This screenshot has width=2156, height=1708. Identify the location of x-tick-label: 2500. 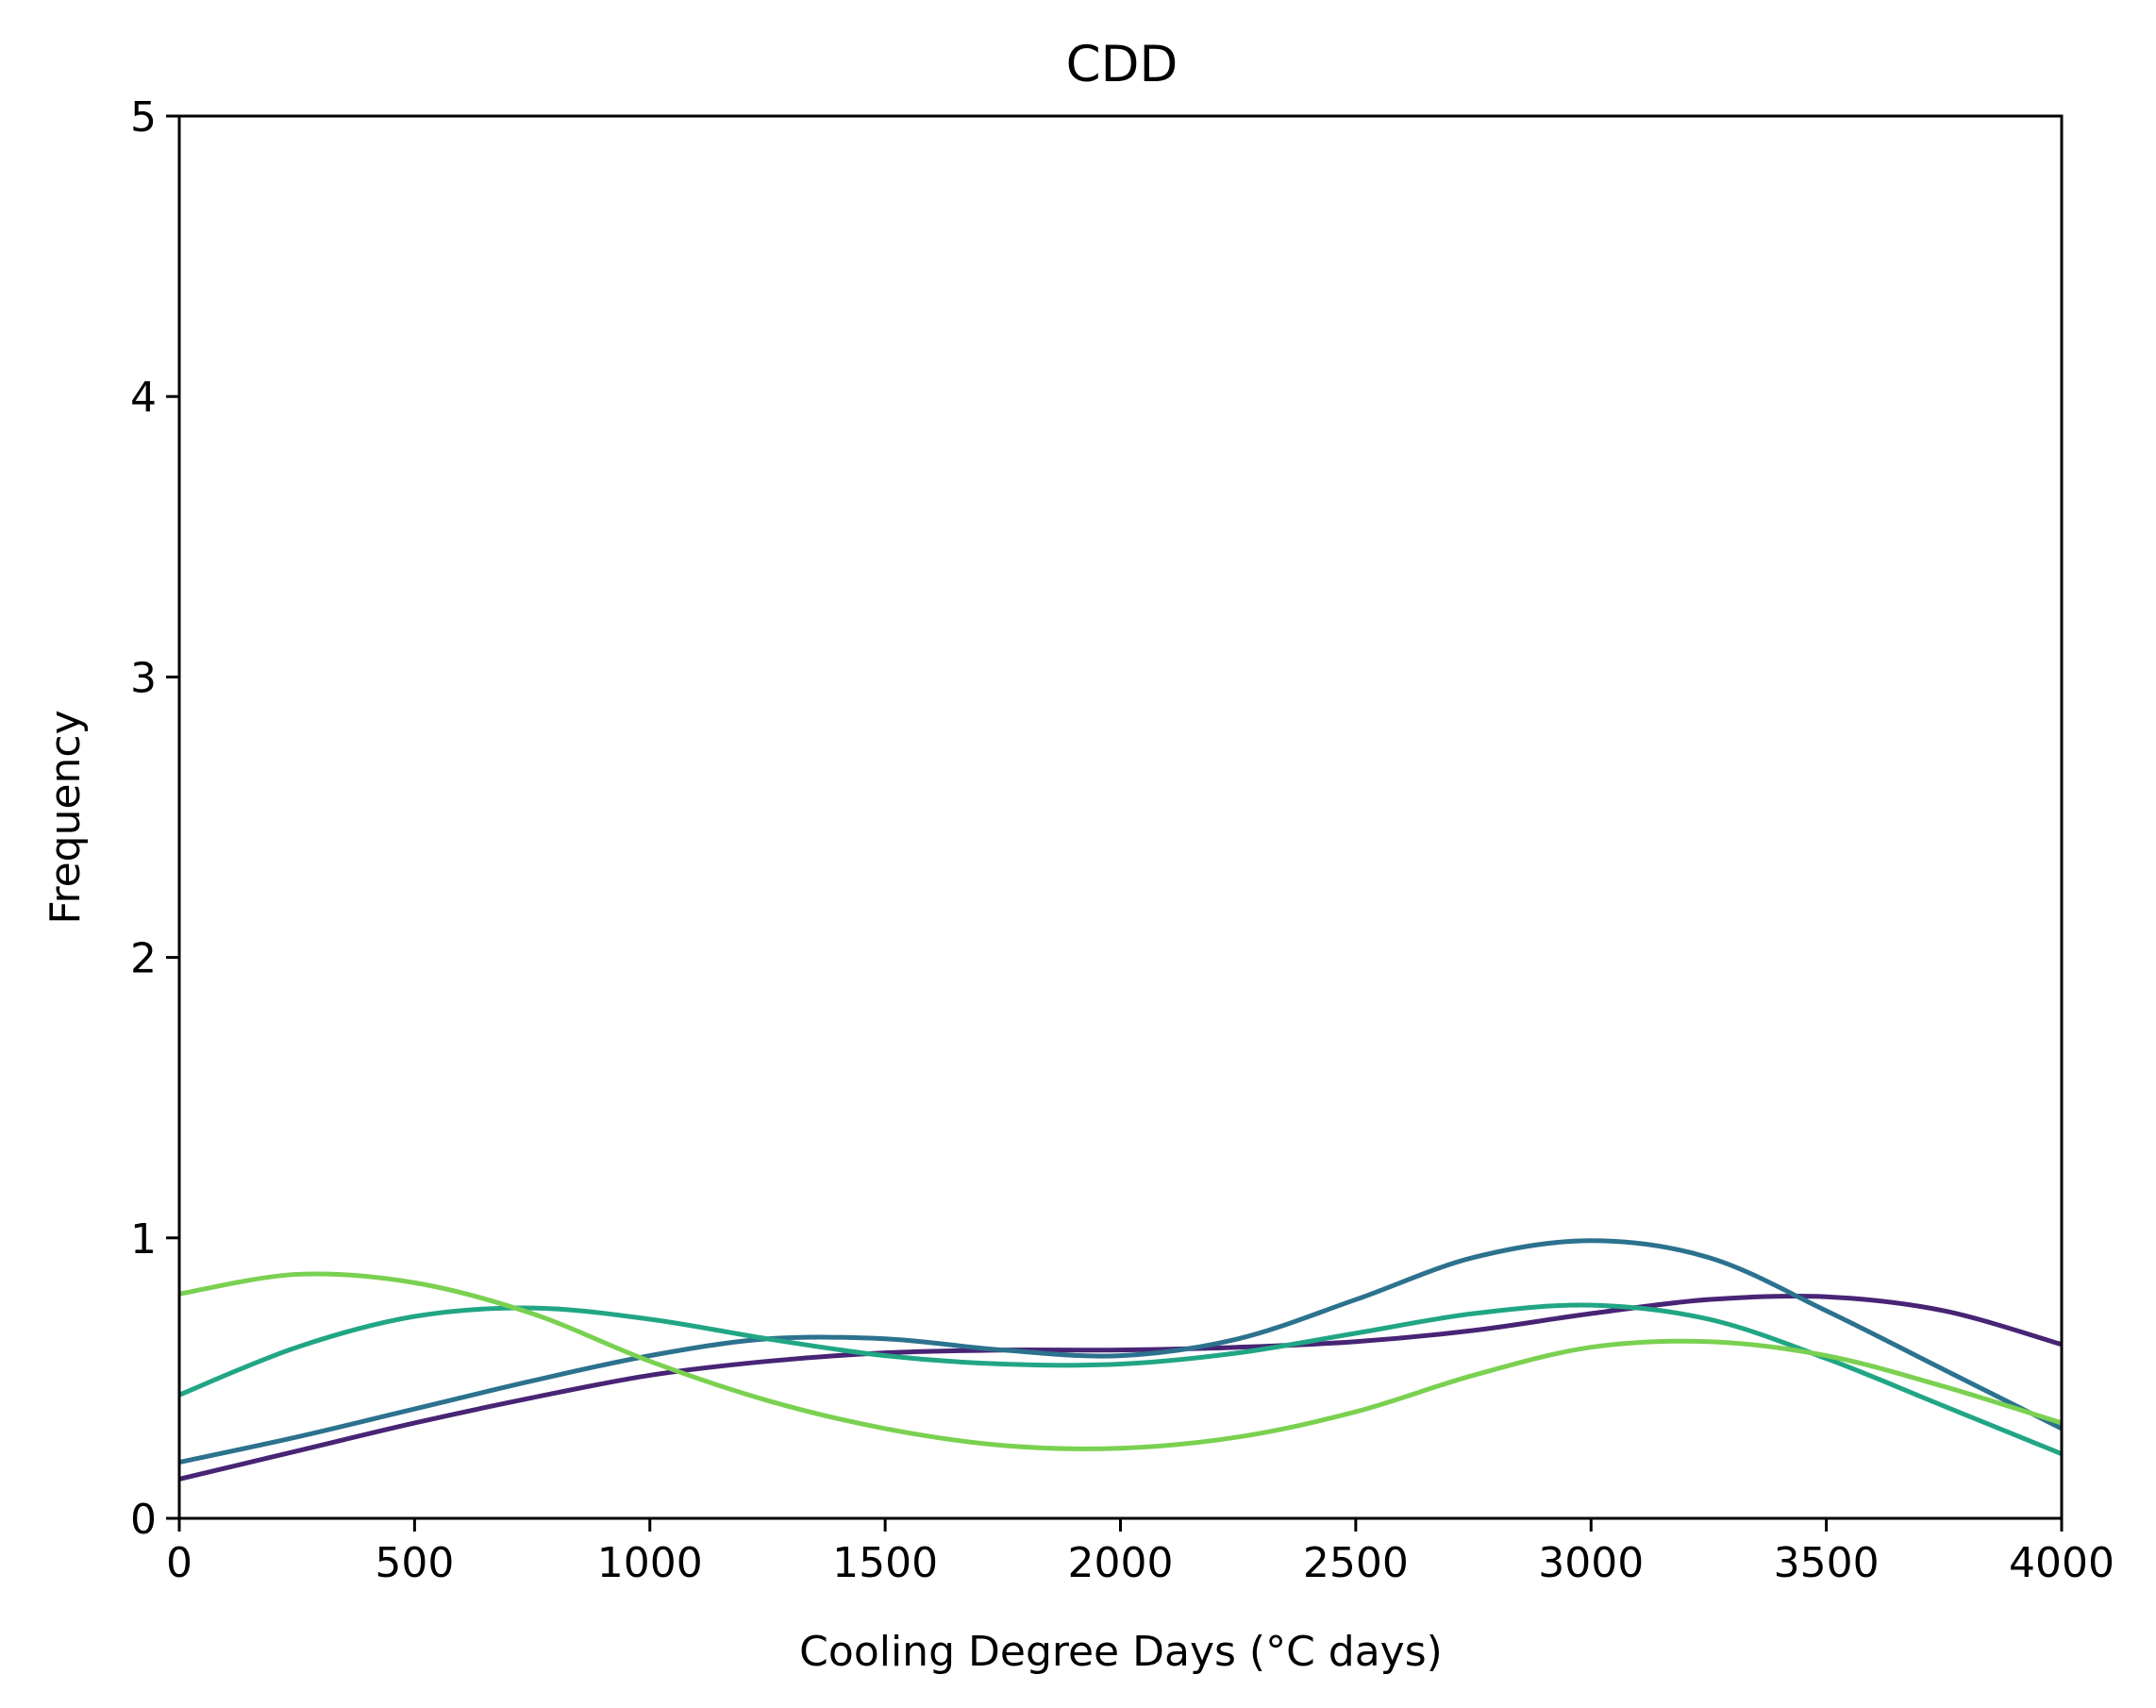
(1356, 1563).